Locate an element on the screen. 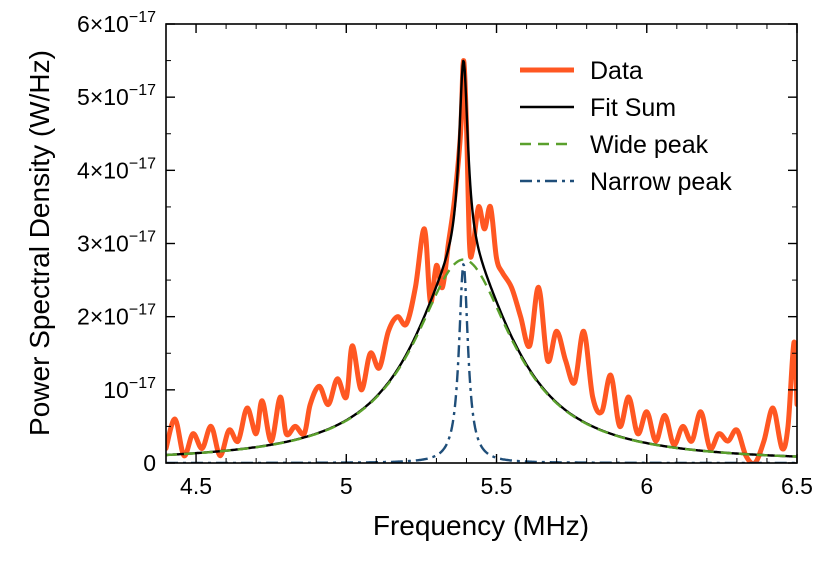 Image resolution: width=830 pixels, height=579 pixels. y-tick-label: 2×10⁻¹⁷ is located at coordinates (116, 316).